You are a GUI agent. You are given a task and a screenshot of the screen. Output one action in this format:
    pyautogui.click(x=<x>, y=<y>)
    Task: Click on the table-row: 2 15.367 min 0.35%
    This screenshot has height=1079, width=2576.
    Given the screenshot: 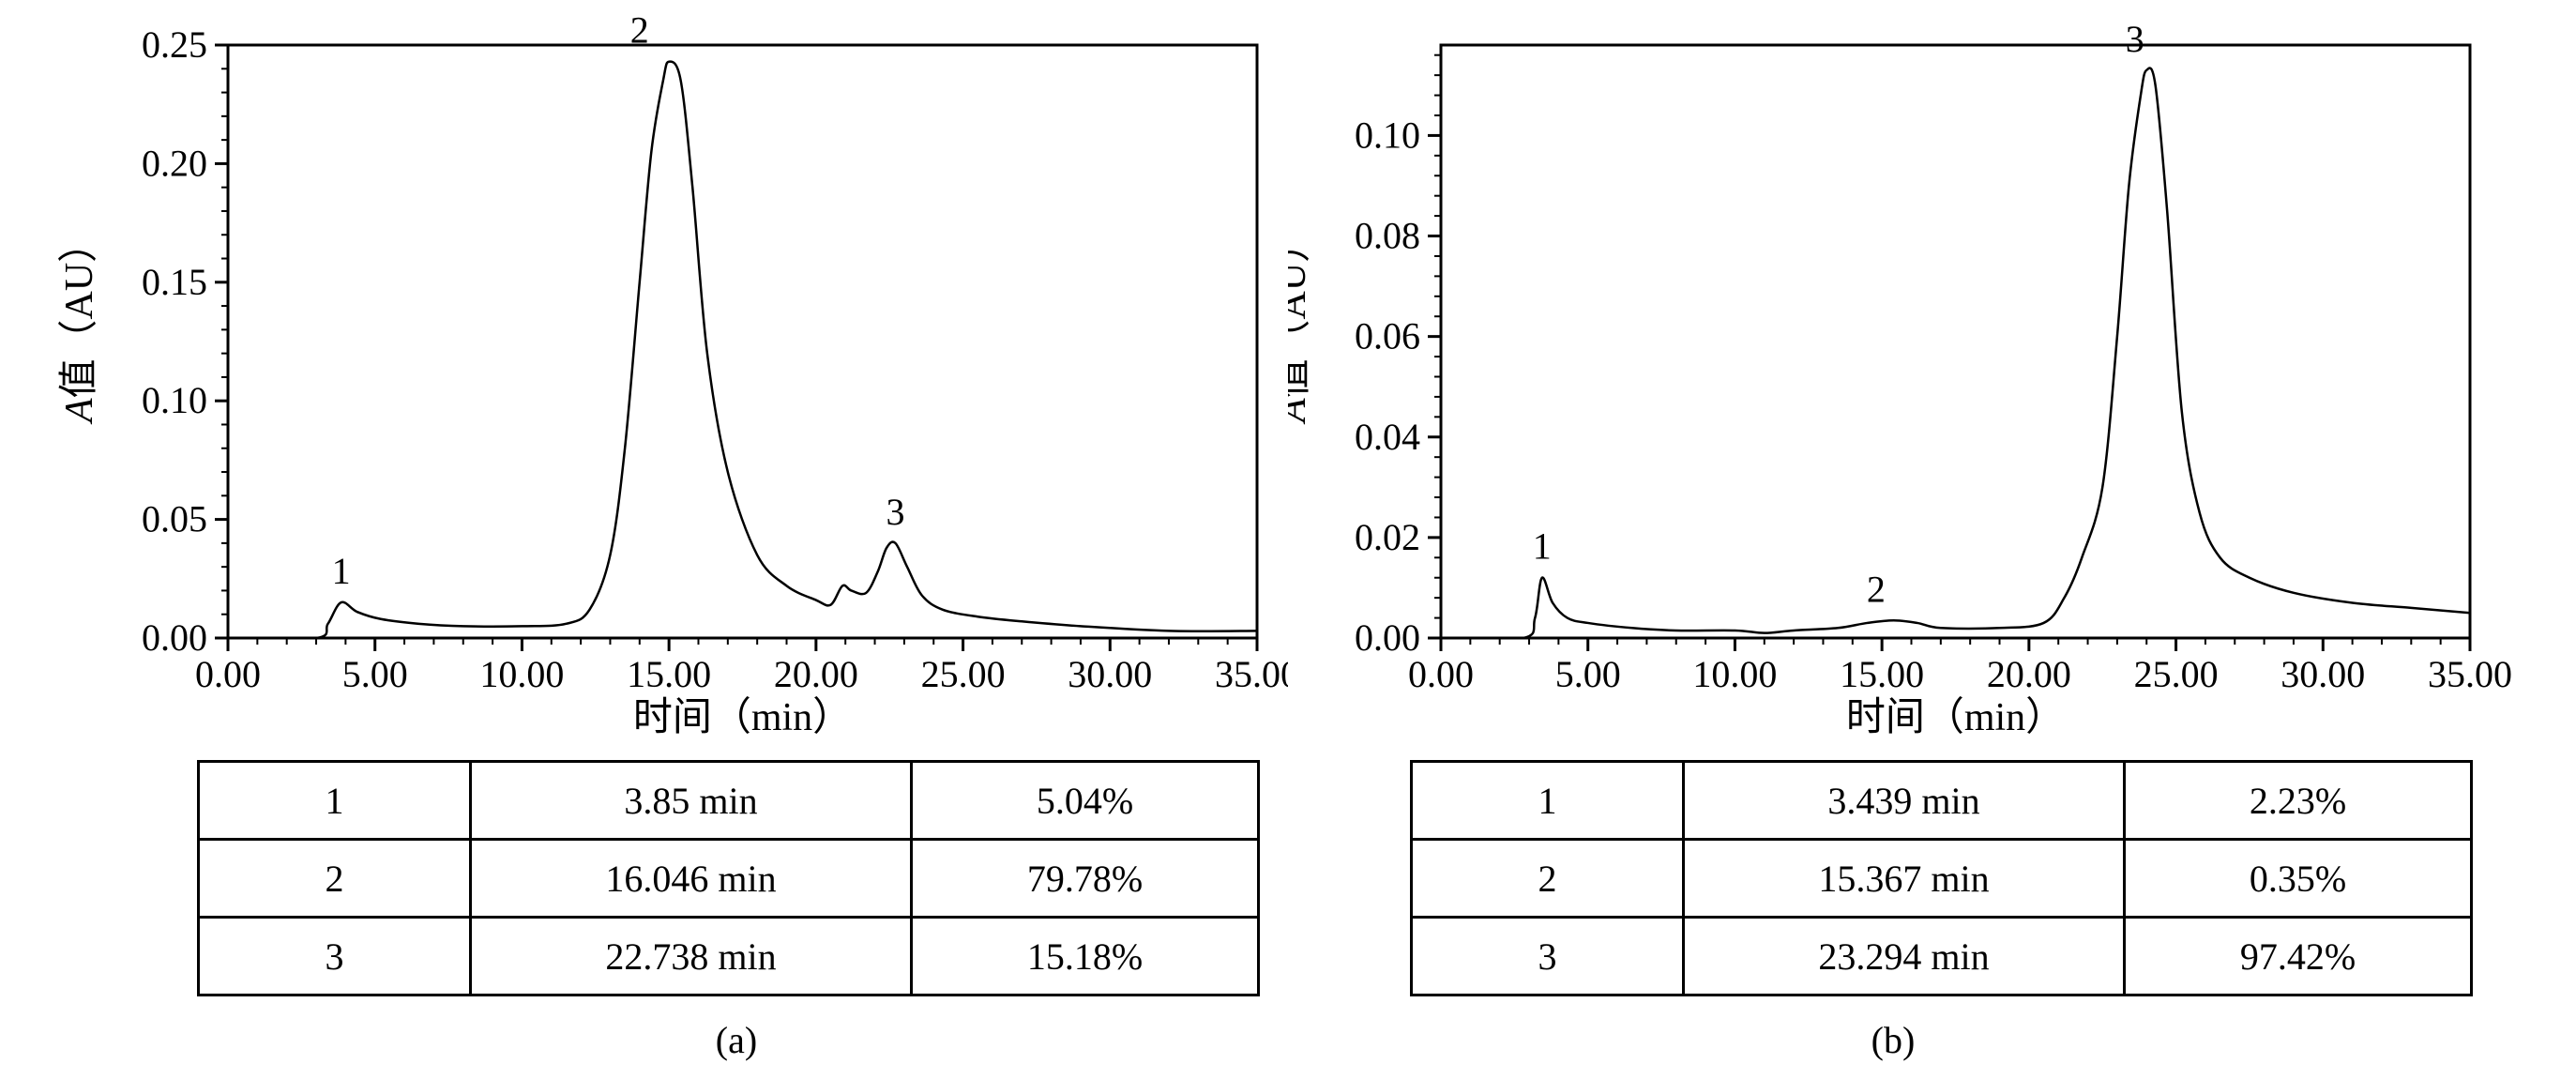 What is the action you would take?
    pyautogui.click(x=1942, y=878)
    